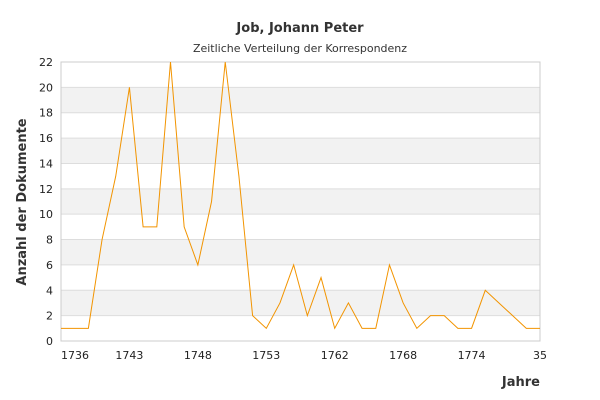 The height and width of the screenshot is (400, 600). What do you see at coordinates (49, 341) in the screenshot?
I see `y-tick-label: 0` at bounding box center [49, 341].